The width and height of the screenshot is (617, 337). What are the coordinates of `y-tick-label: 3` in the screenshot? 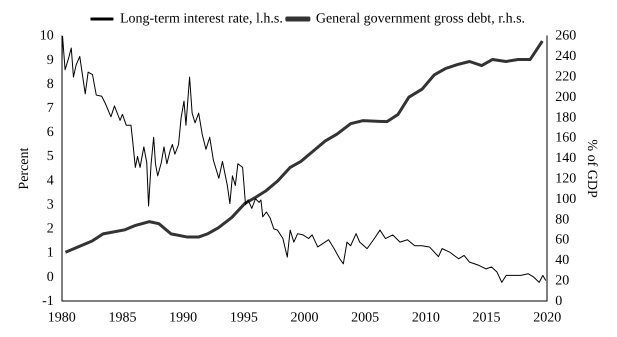 It's located at (50, 204).